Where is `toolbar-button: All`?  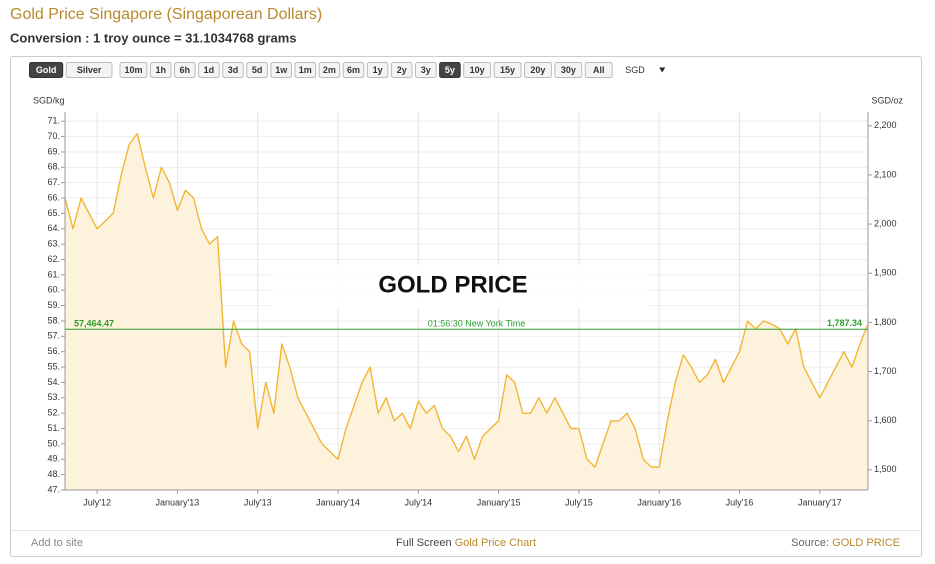 toolbar-button: All is located at coordinates (598, 70).